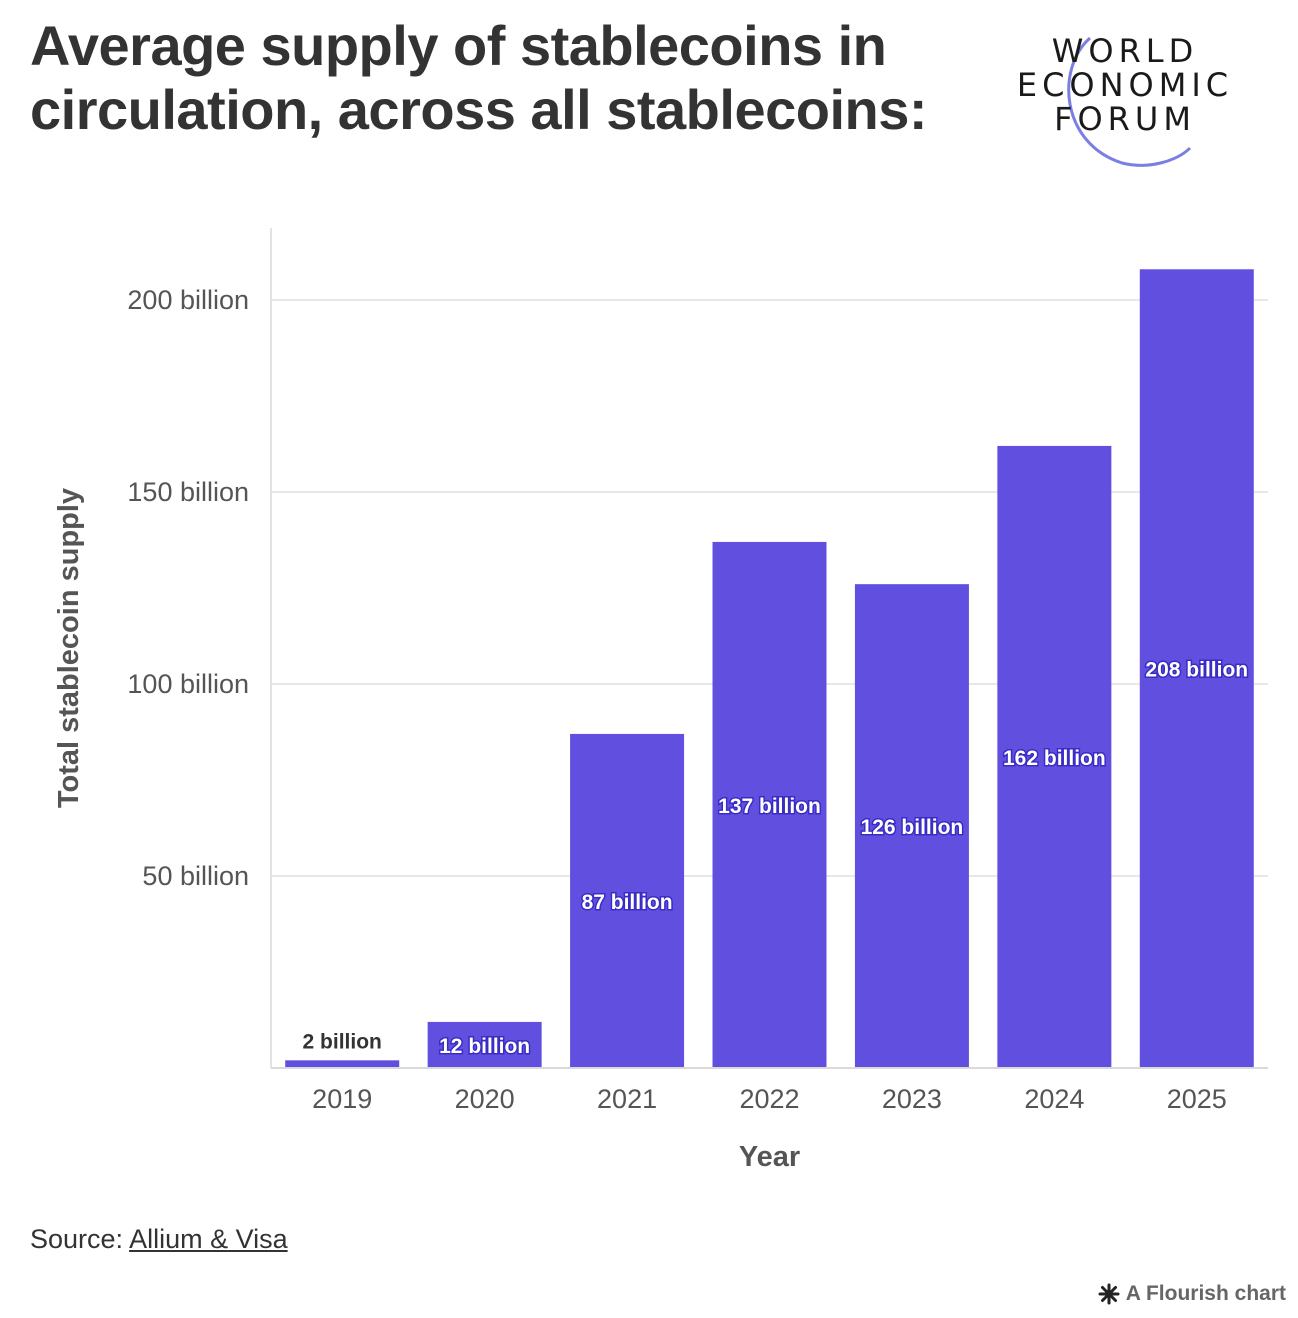 The image size is (1298, 1318). I want to click on data-label: 2 billion, so click(342, 1041).